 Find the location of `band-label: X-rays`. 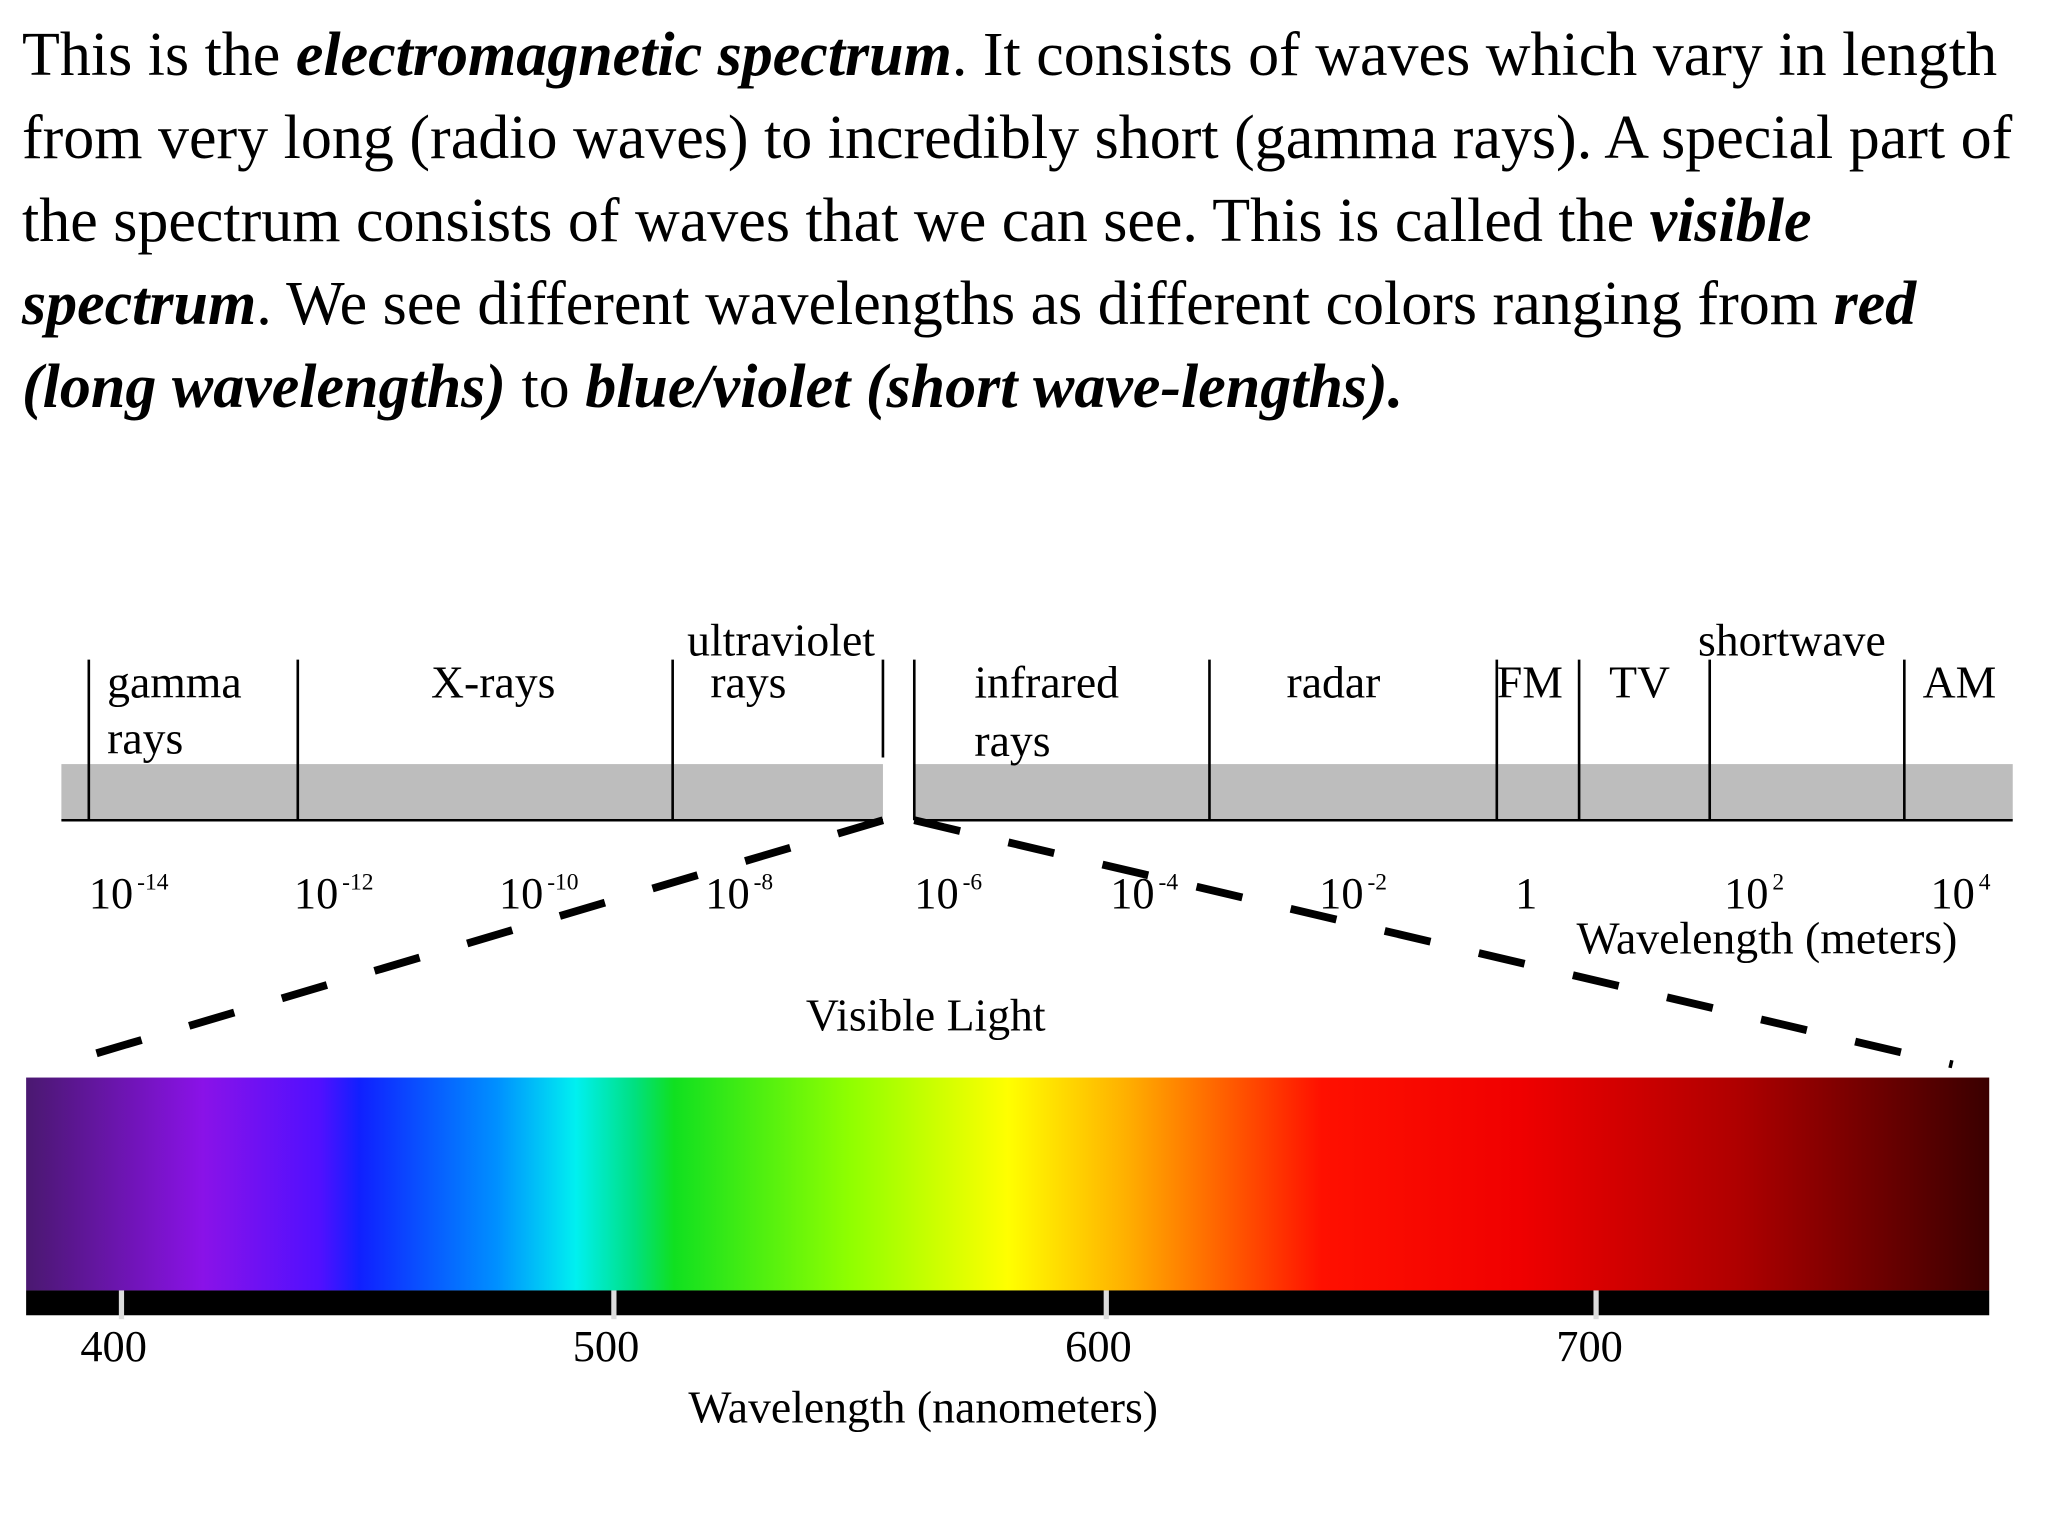

band-label: X-rays is located at coordinates (493, 681).